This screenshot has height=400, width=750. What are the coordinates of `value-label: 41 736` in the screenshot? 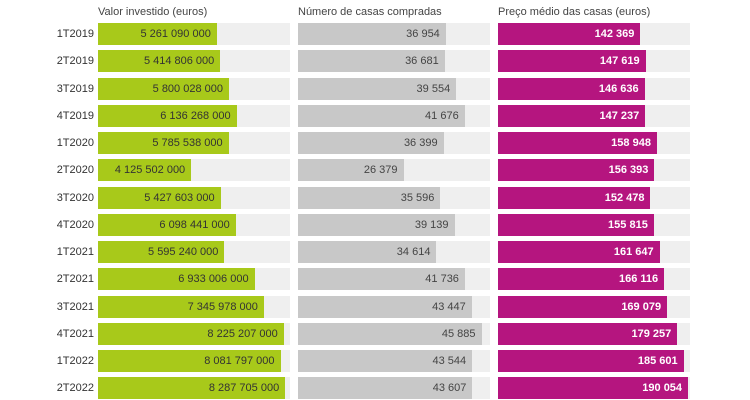 It's located at (442, 279).